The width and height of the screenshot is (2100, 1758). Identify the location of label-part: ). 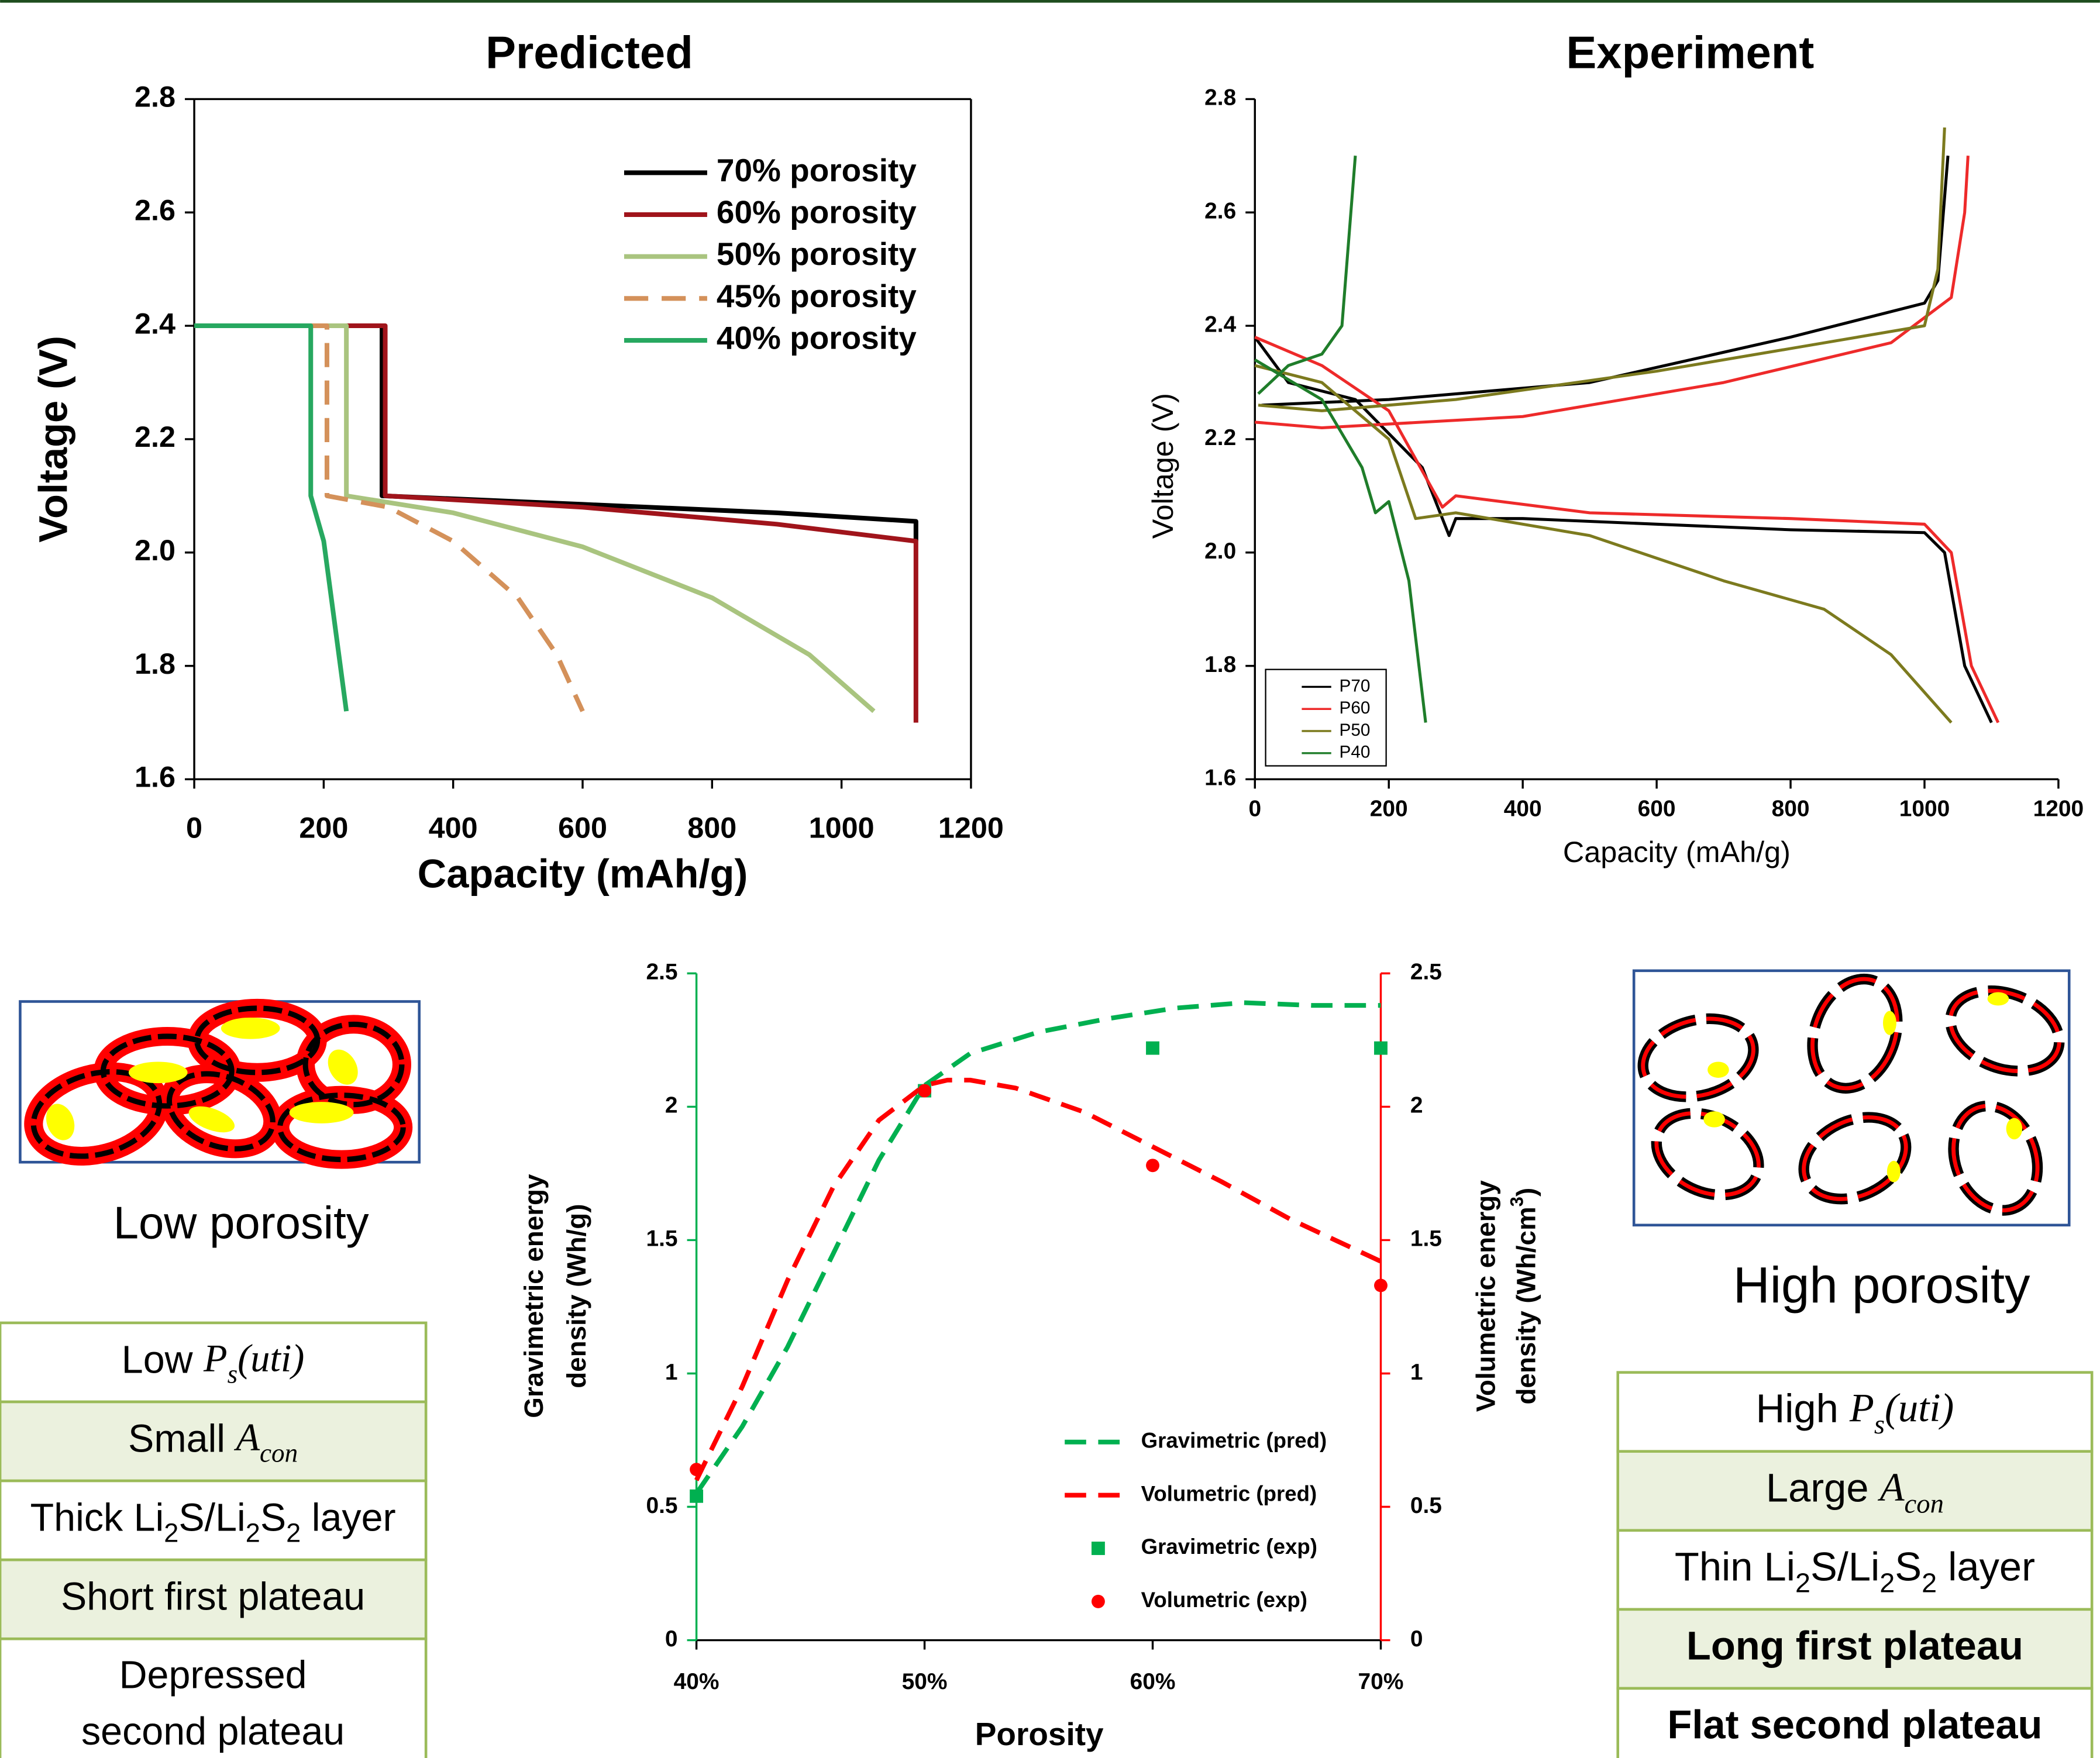
(1526, 1192).